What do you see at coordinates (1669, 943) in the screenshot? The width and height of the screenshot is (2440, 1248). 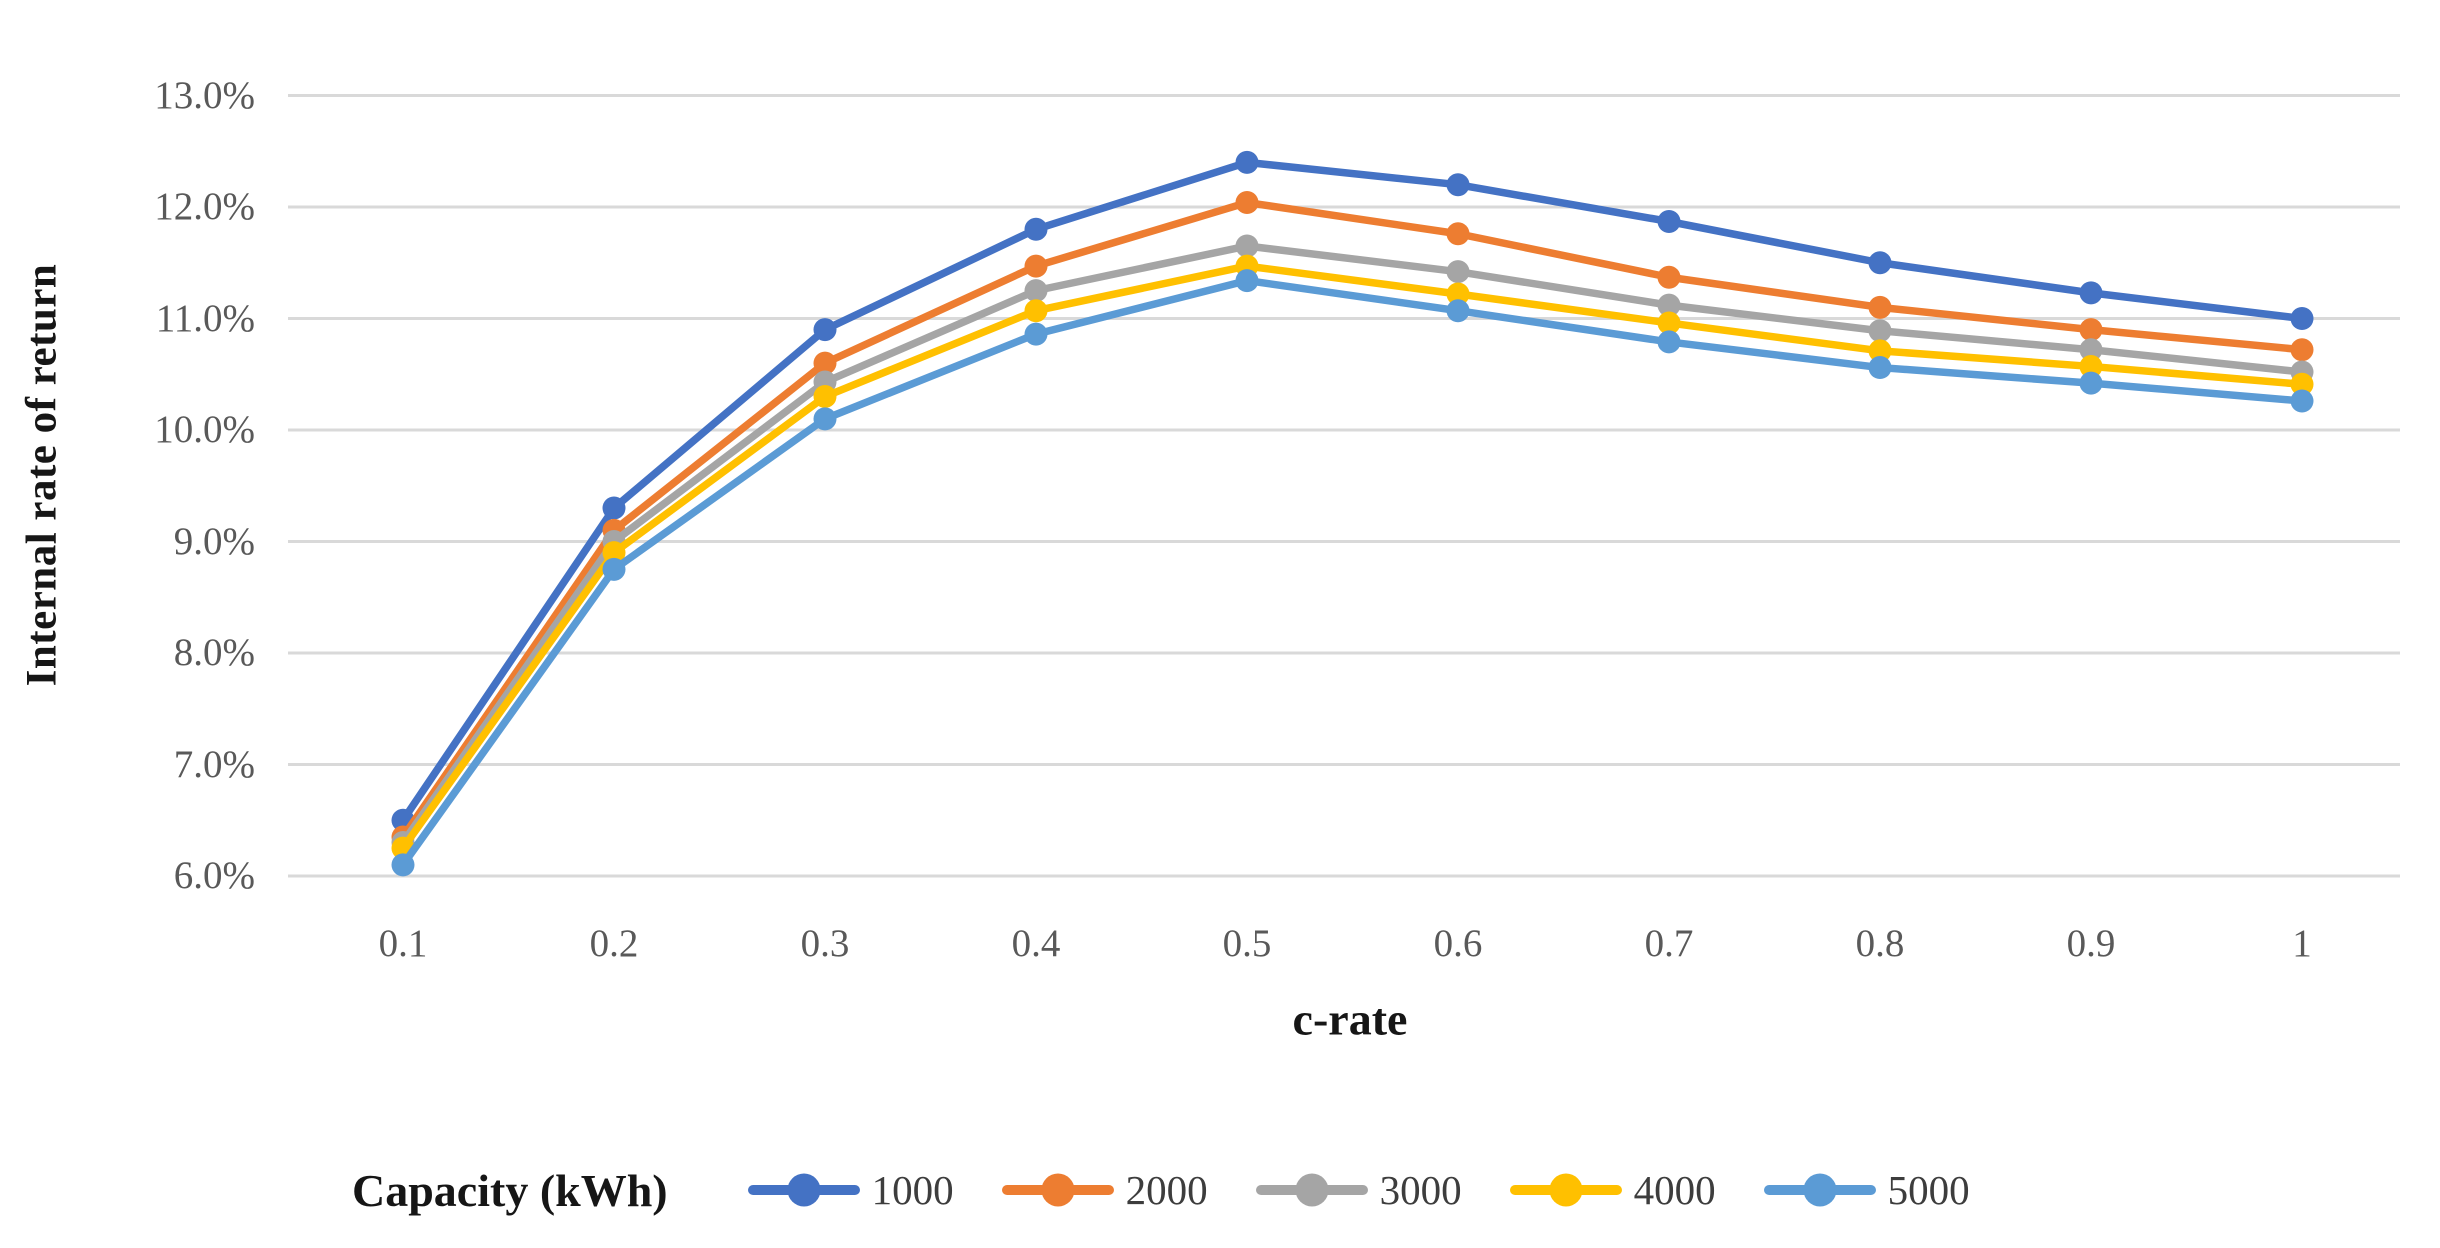 I see `x-tick-label-0.7: 0.7` at bounding box center [1669, 943].